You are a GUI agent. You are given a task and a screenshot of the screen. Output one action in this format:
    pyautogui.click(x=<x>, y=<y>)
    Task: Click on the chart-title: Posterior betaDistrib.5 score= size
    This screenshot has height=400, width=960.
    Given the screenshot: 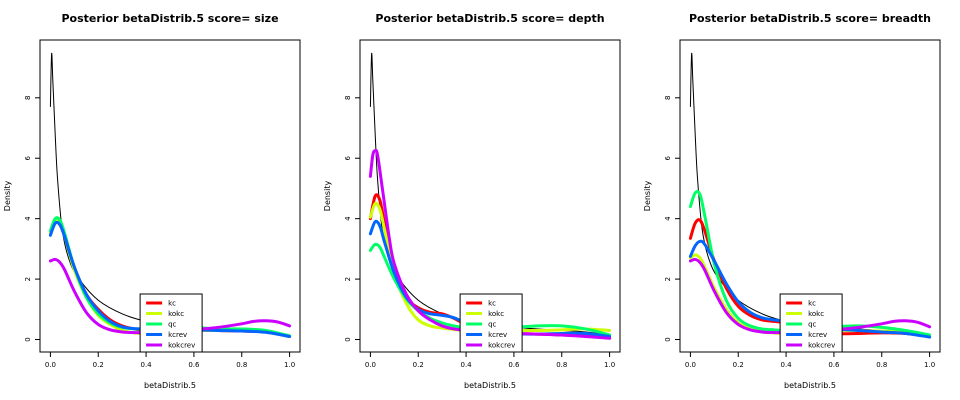 What is the action you would take?
    pyautogui.click(x=169, y=18)
    